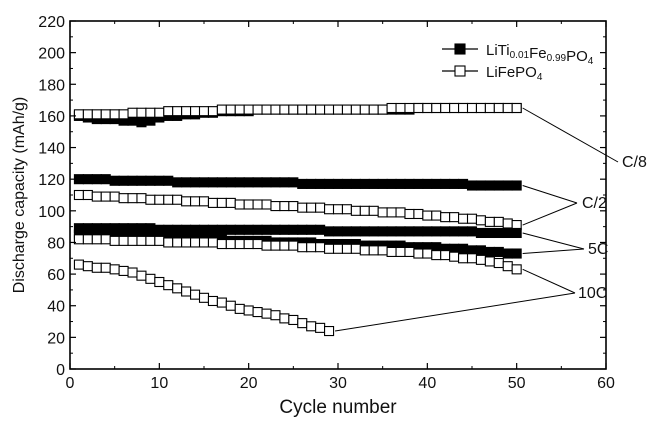 The image size is (651, 421). Describe the element at coordinates (553, 241) in the screenshot. I see `callout-line` at that location.